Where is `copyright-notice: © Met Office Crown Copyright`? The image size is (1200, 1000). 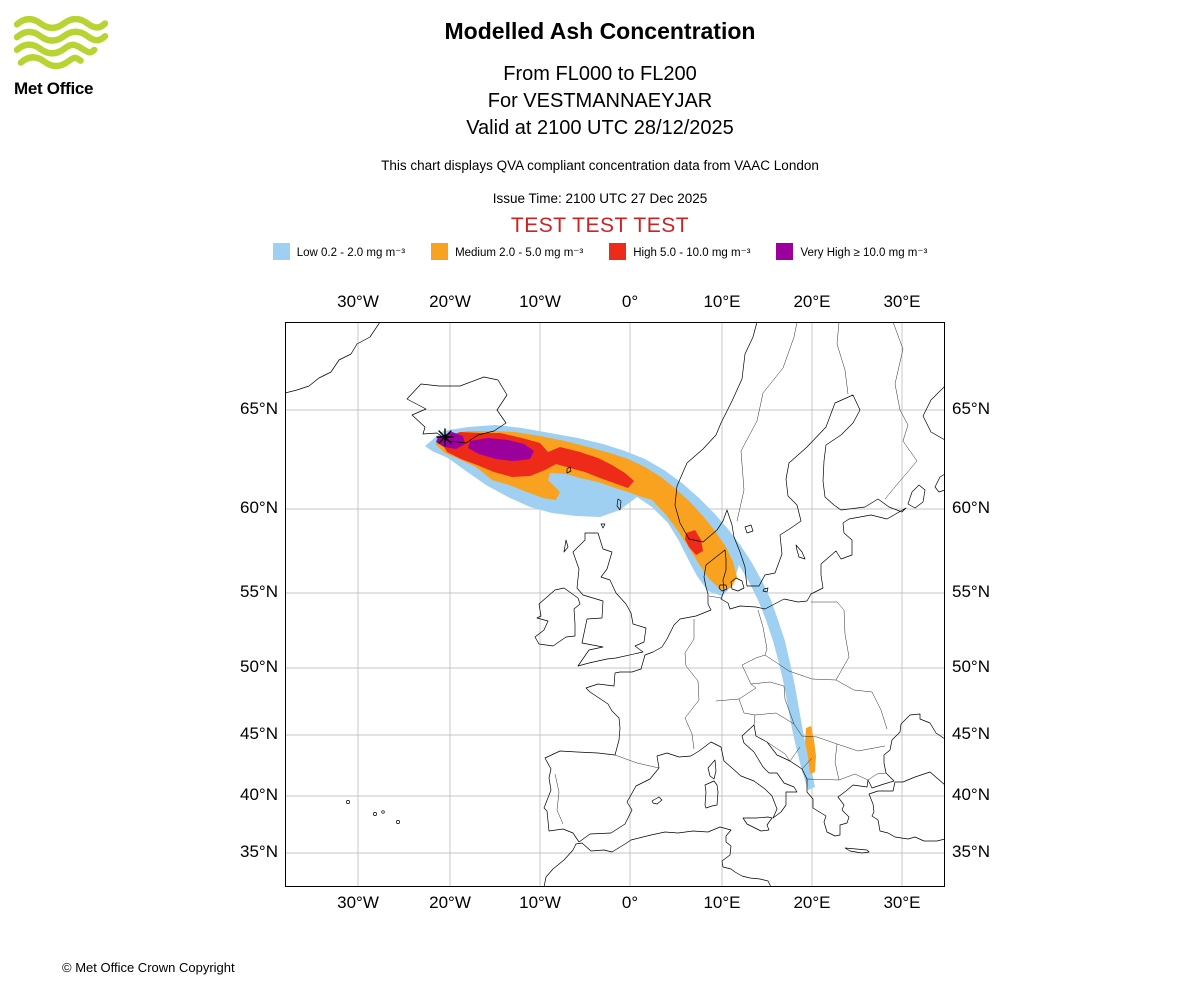
copyright-notice: © Met Office Crown Copyright is located at coordinates (148, 967).